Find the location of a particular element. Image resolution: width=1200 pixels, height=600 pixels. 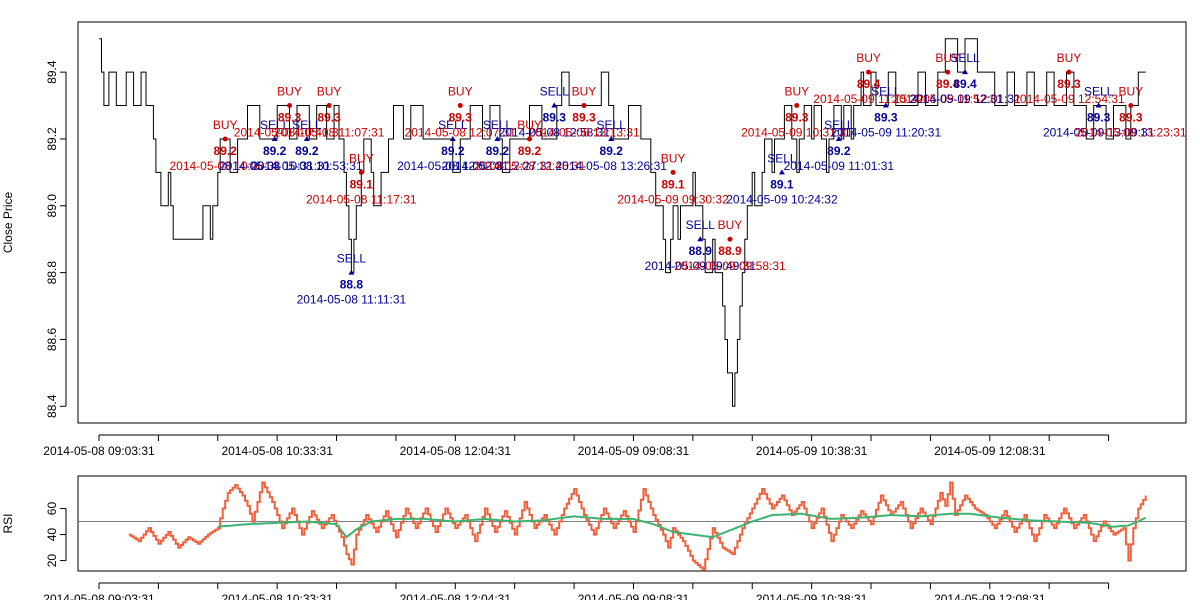

rsi-ma-series-line is located at coordinates (682, 525).